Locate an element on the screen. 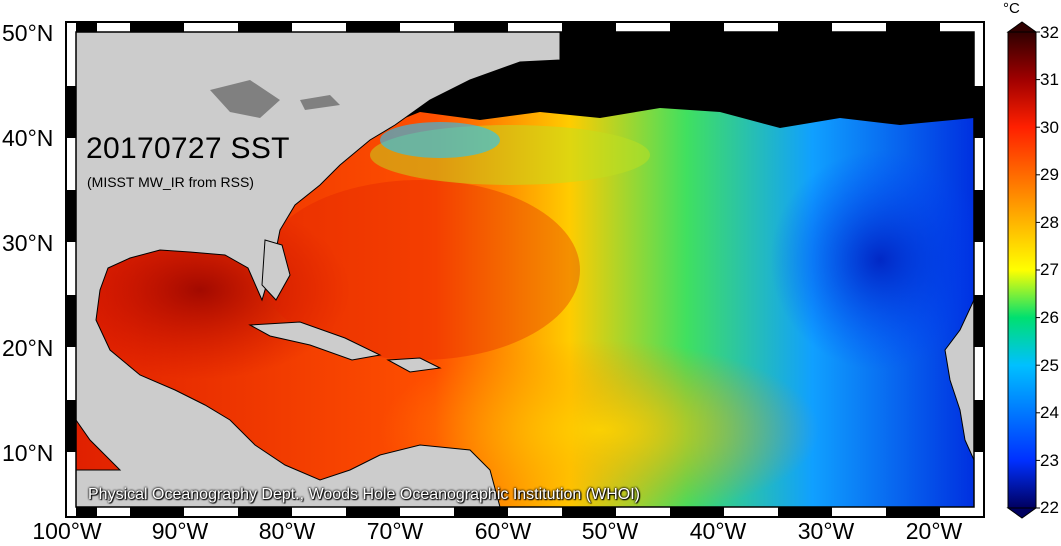 The image size is (1061, 546). lat-tick-label: 30°N is located at coordinates (28, 243).